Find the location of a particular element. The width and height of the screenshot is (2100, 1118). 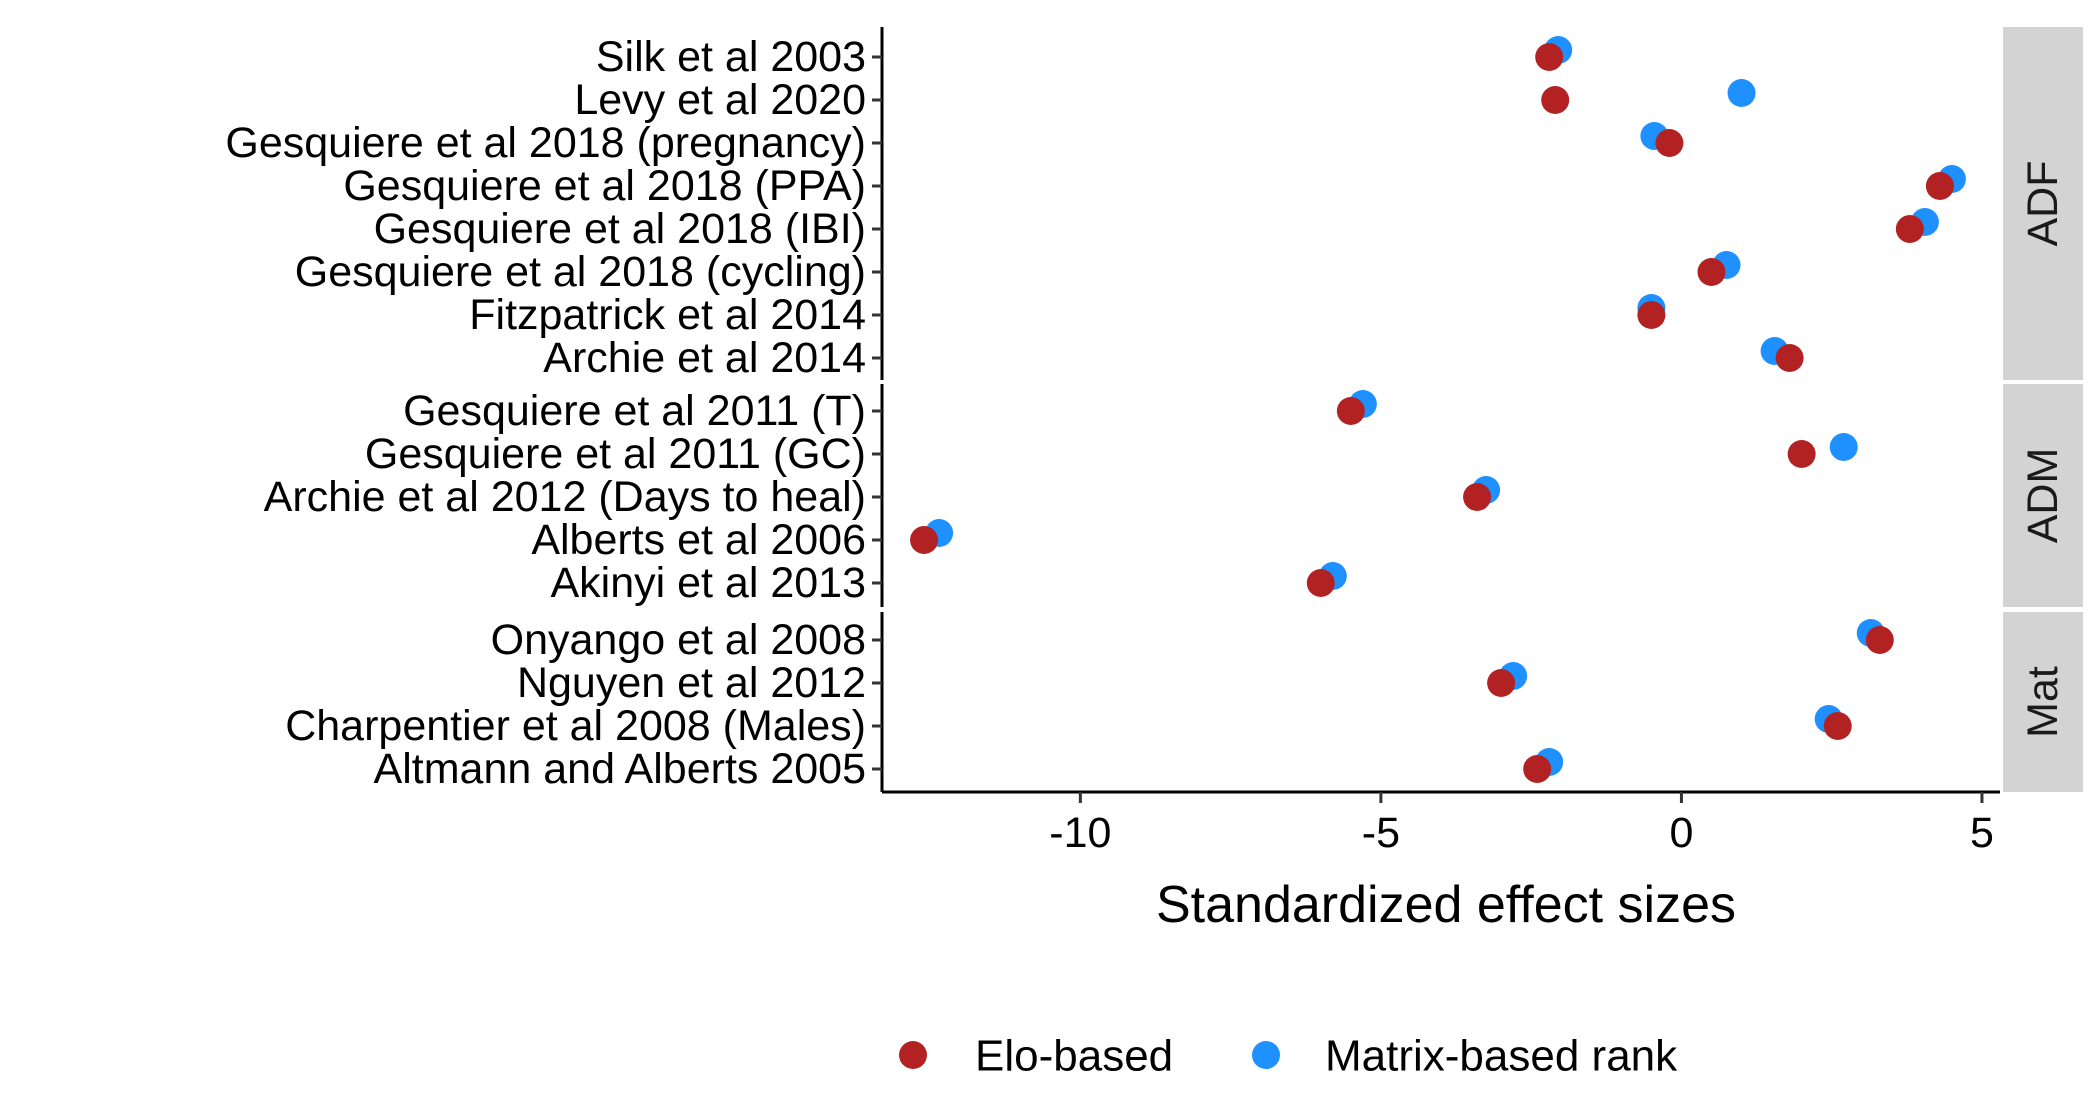

y-tick-label: Alberts et al 2006 is located at coordinates (698, 540).